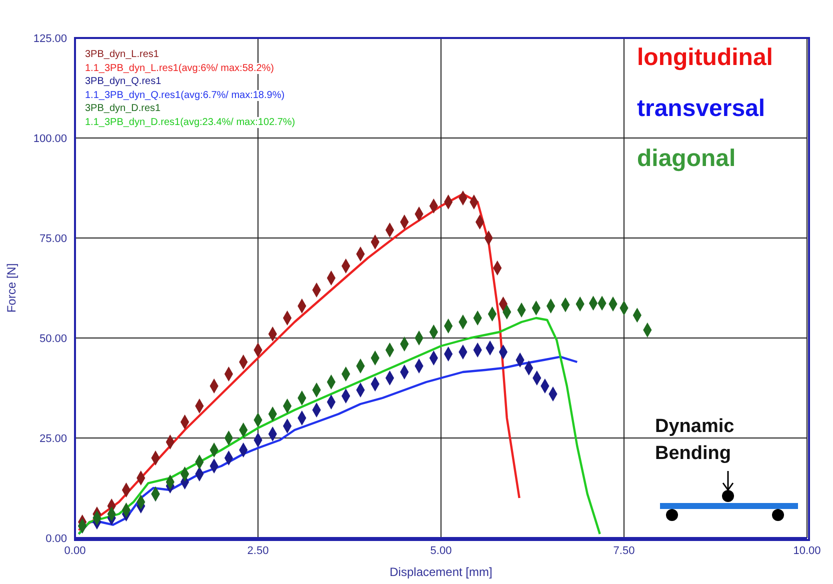  Describe the element at coordinates (179, 68) in the screenshot. I see `text: 1.1_3PB_dyn_L.res1(avg:6%/ max:58.2%)` at that location.